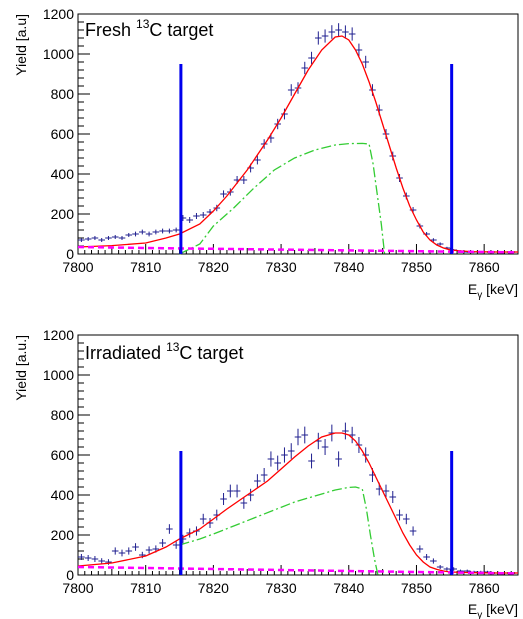 The height and width of the screenshot is (619, 523). What do you see at coordinates (58, 375) in the screenshot?
I see `y-tick-label: 1000` at bounding box center [58, 375].